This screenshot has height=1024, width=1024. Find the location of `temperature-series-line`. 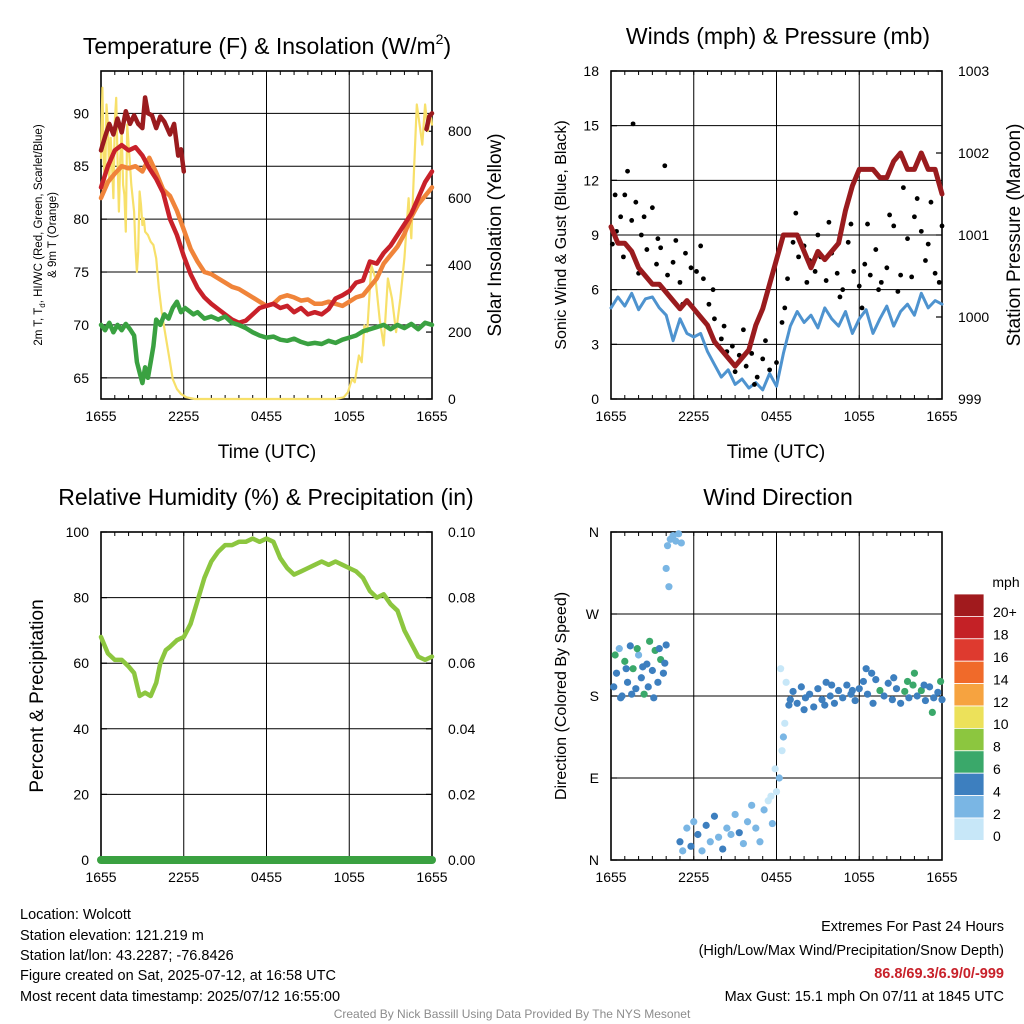

temperature-series-line is located at coordinates (429, 121).